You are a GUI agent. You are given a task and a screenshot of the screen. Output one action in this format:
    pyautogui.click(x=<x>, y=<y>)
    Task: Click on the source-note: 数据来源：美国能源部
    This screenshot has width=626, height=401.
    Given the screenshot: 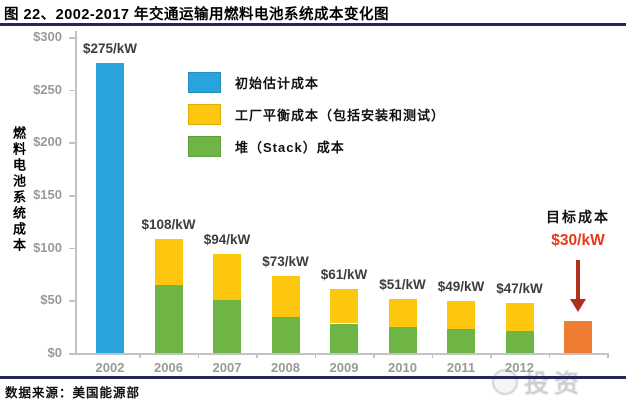 What is the action you would take?
    pyautogui.click(x=73, y=393)
    